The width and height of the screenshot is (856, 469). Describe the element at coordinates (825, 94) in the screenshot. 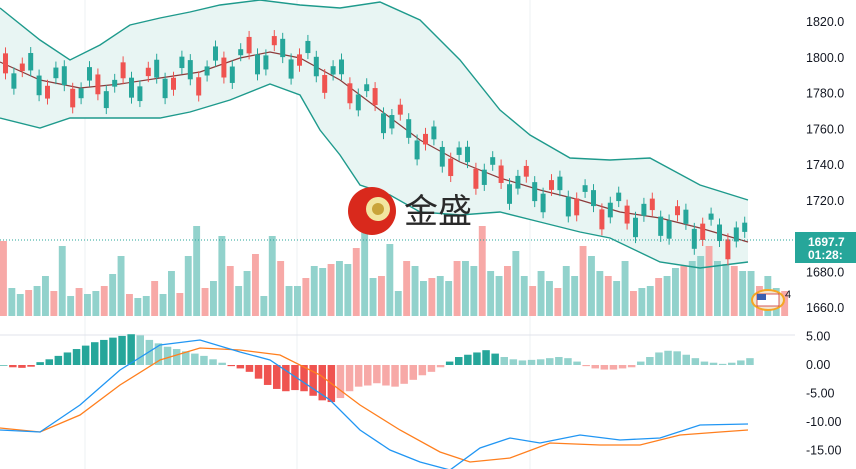

I see `price-axis-tick: 1780.0` at that location.